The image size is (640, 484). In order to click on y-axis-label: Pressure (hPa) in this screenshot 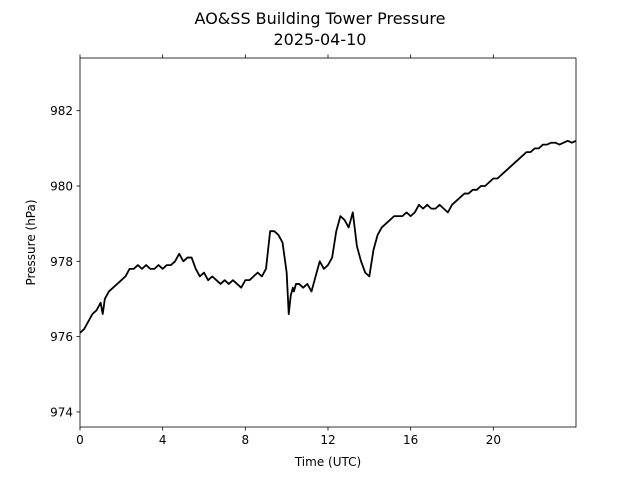, I will do `click(31, 242)`.